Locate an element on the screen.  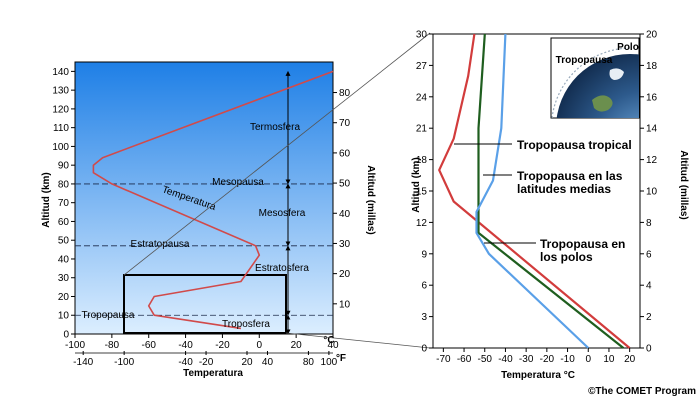
rc-tick-label: -20 is located at coordinates (547, 359).